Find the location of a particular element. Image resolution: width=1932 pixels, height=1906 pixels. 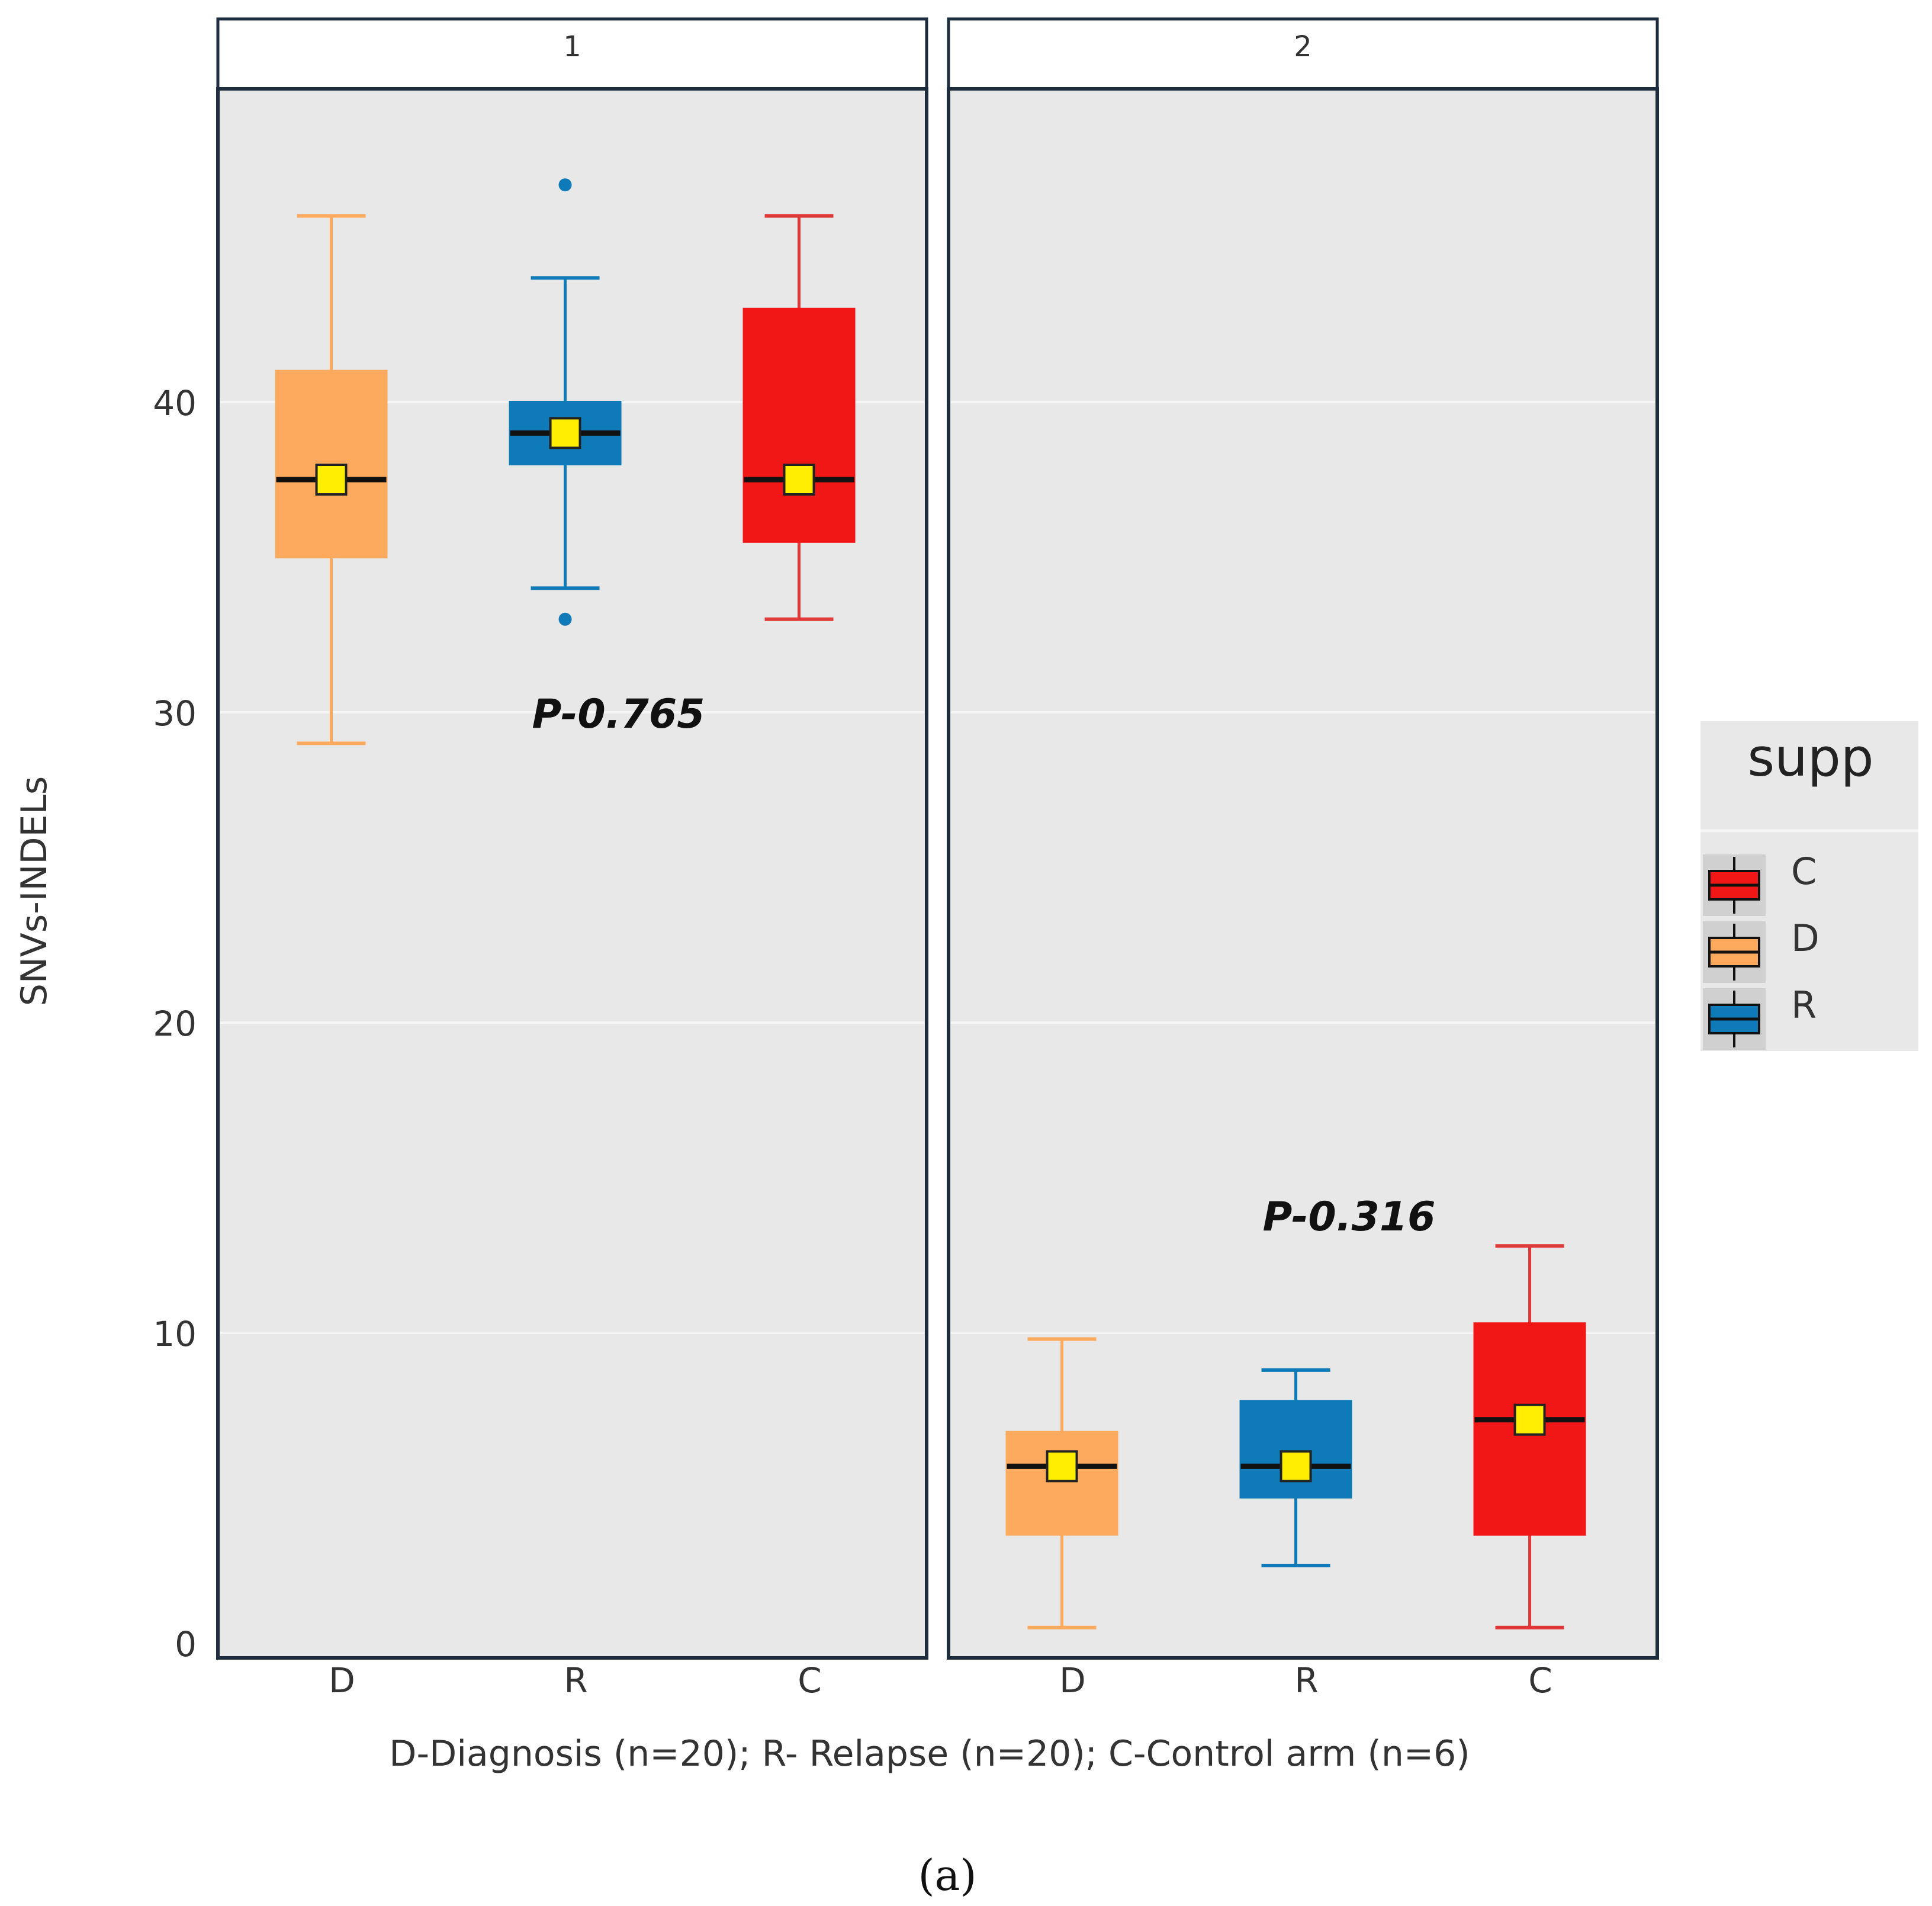

y-tick-label: 0 is located at coordinates (186, 1644).